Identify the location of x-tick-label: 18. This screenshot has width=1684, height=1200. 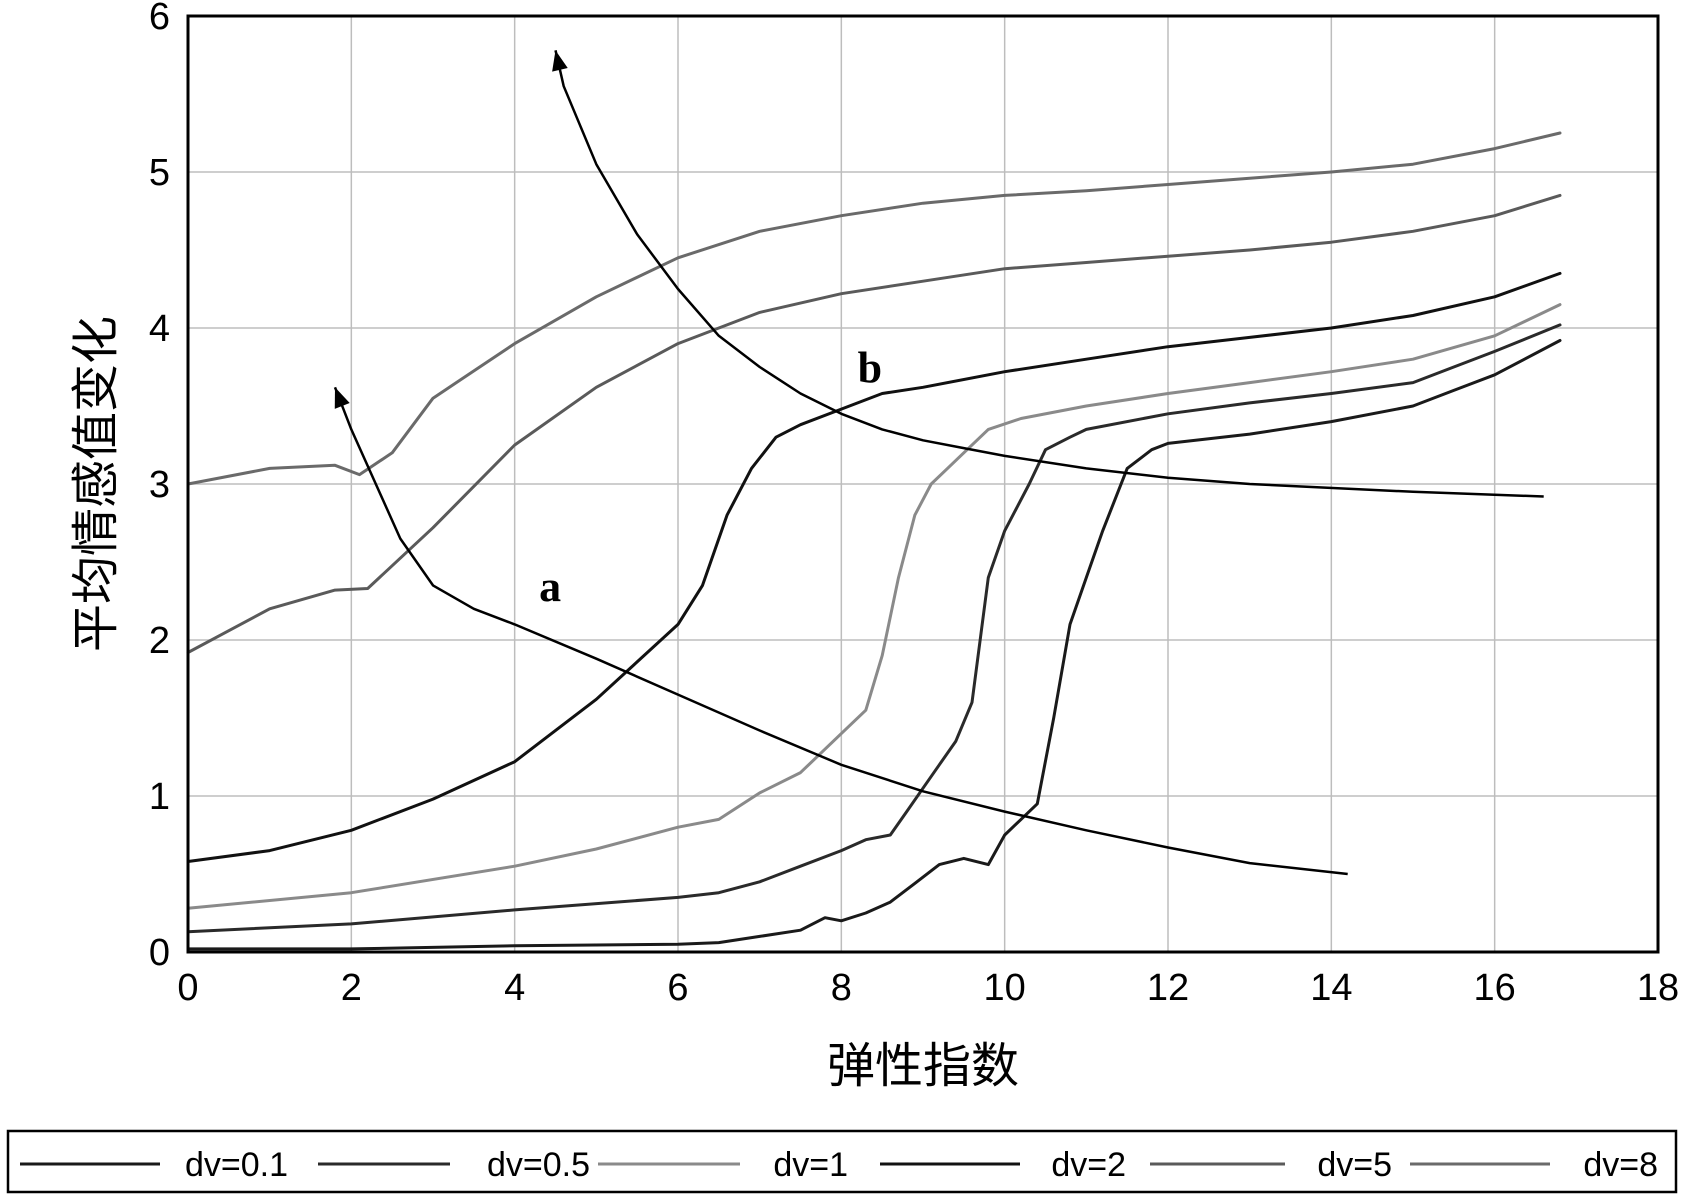
(1658, 988).